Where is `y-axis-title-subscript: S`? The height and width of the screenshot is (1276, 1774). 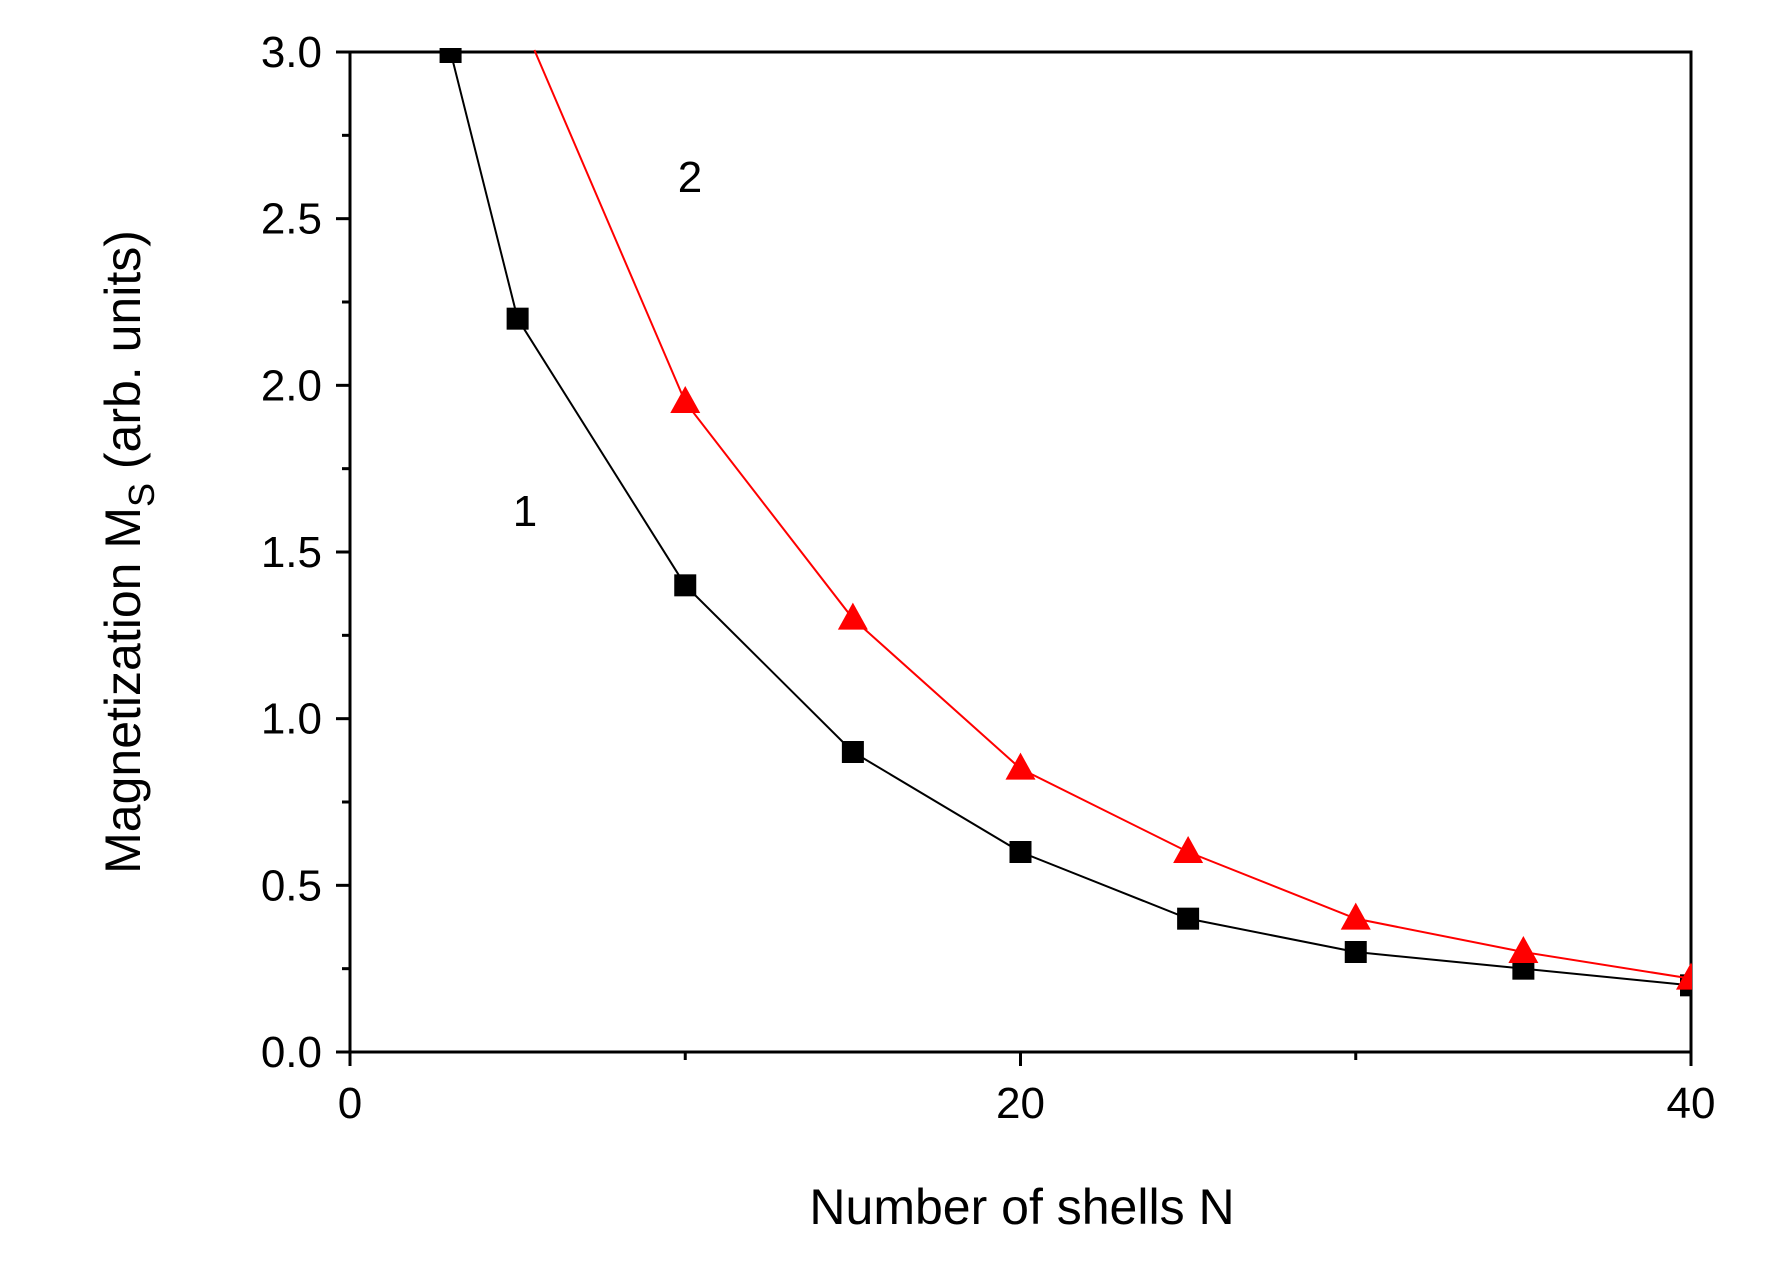 y-axis-title-subscript: S is located at coordinates (141, 495).